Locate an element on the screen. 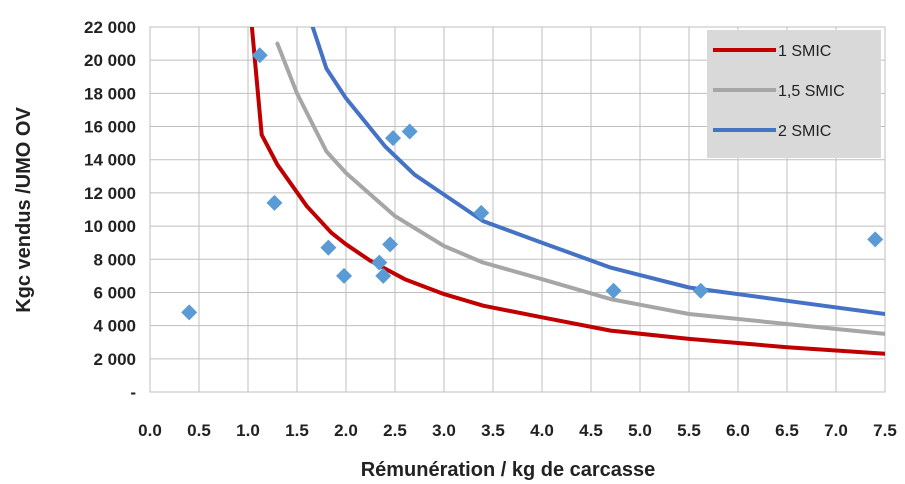 Image resolution: width=905 pixels, height=484 pixels. x-tick-label: 0.0 is located at coordinates (150, 430).